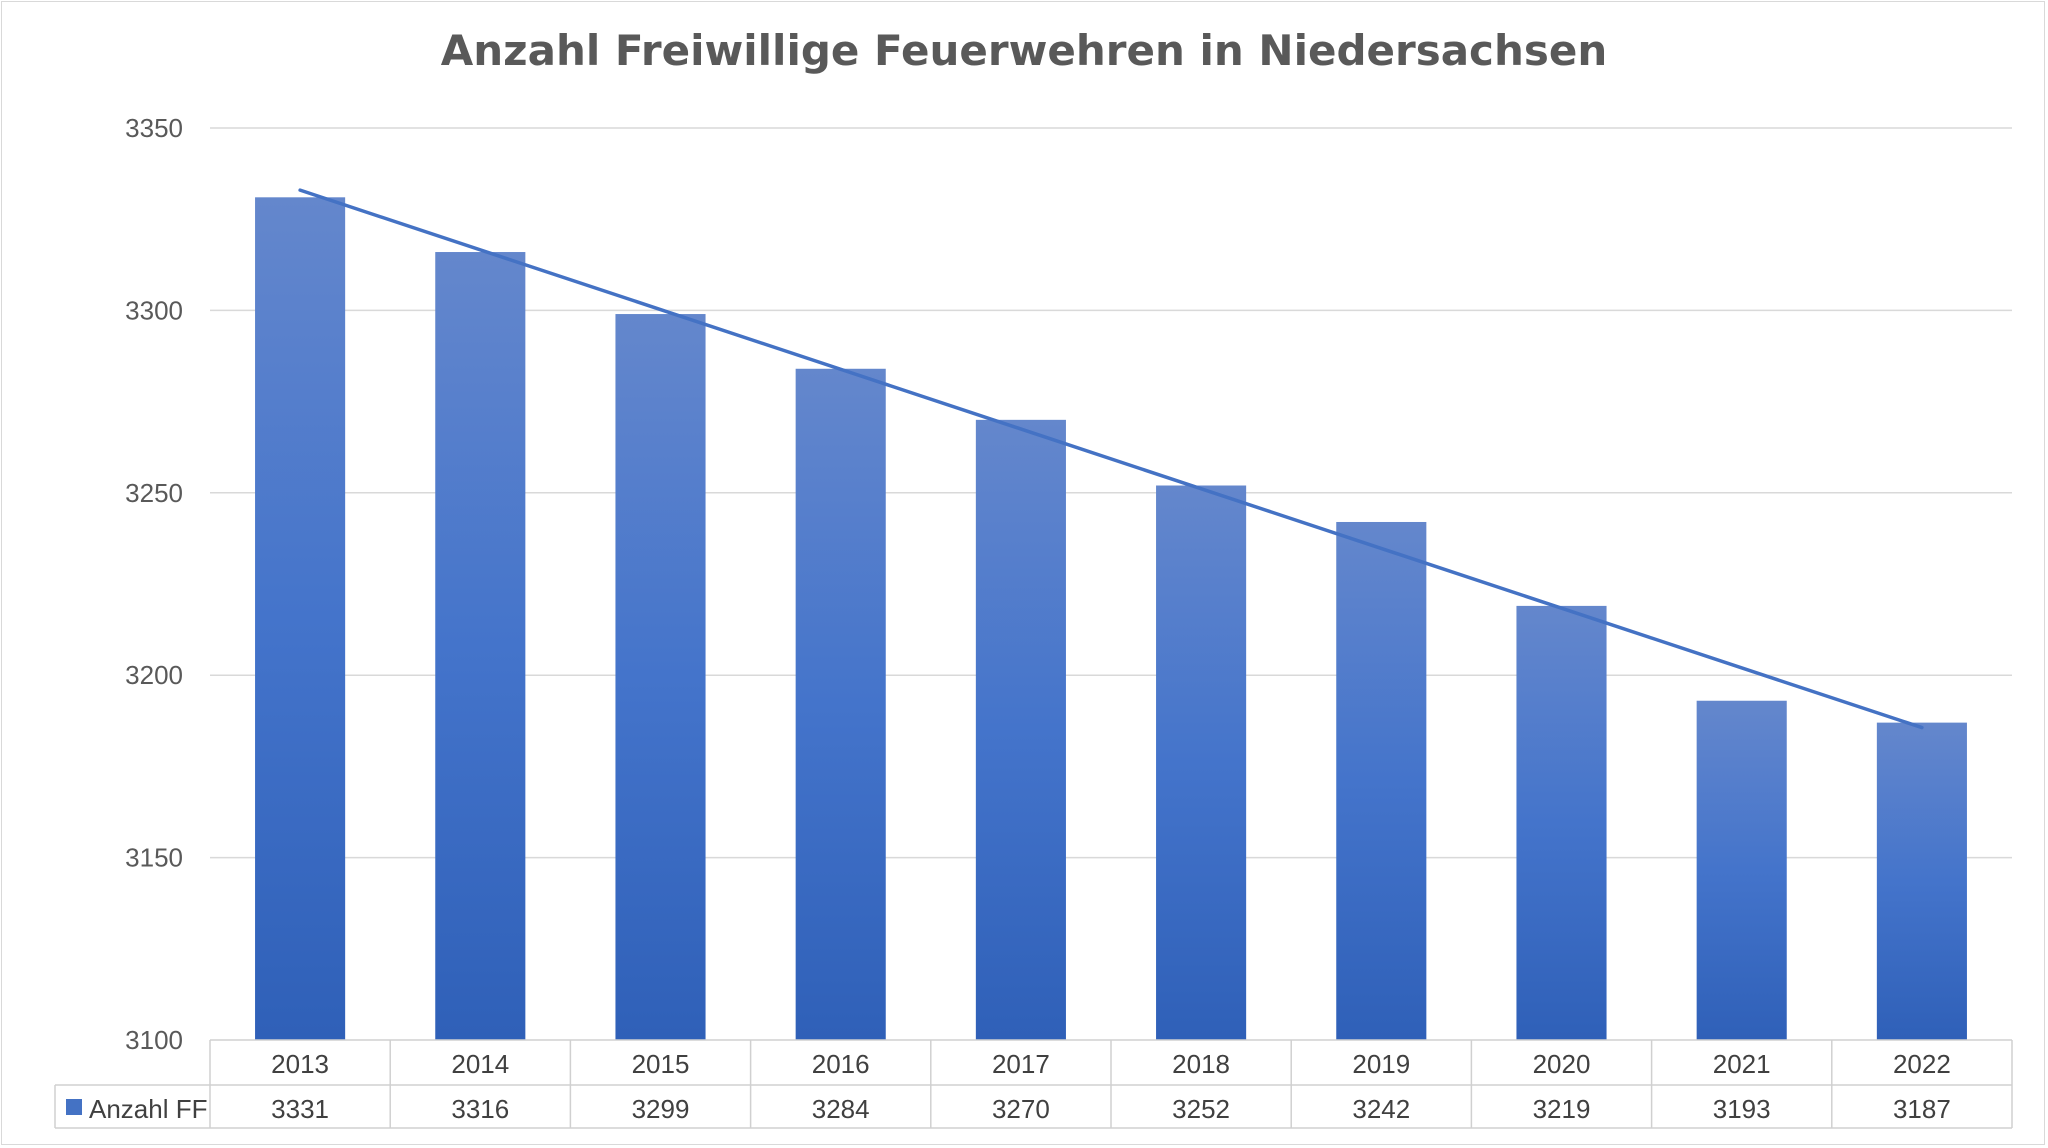 The image size is (2048, 1148). I want to click on x-tick-label: 2013, so click(300, 1064).